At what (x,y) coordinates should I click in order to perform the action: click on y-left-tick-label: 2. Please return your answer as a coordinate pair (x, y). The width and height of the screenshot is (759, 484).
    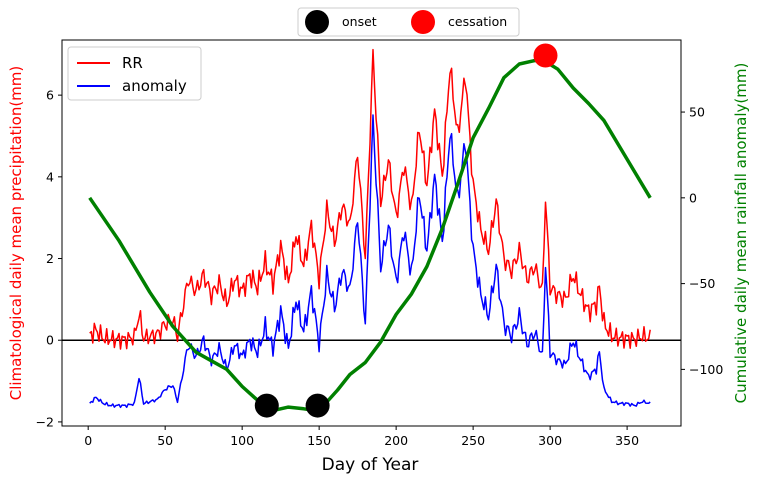
    Looking at the image, I should click on (50, 258).